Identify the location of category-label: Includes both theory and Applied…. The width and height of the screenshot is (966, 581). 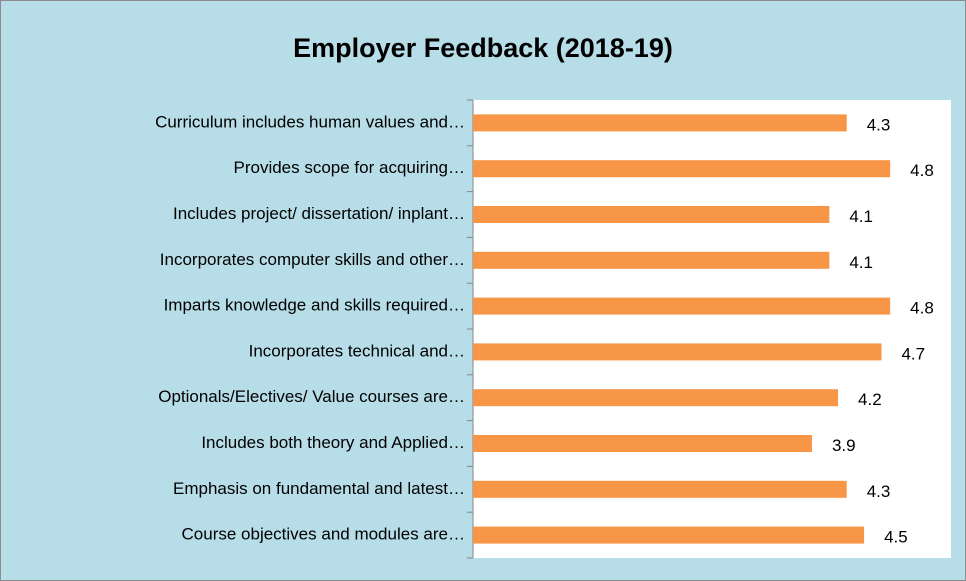
(333, 442).